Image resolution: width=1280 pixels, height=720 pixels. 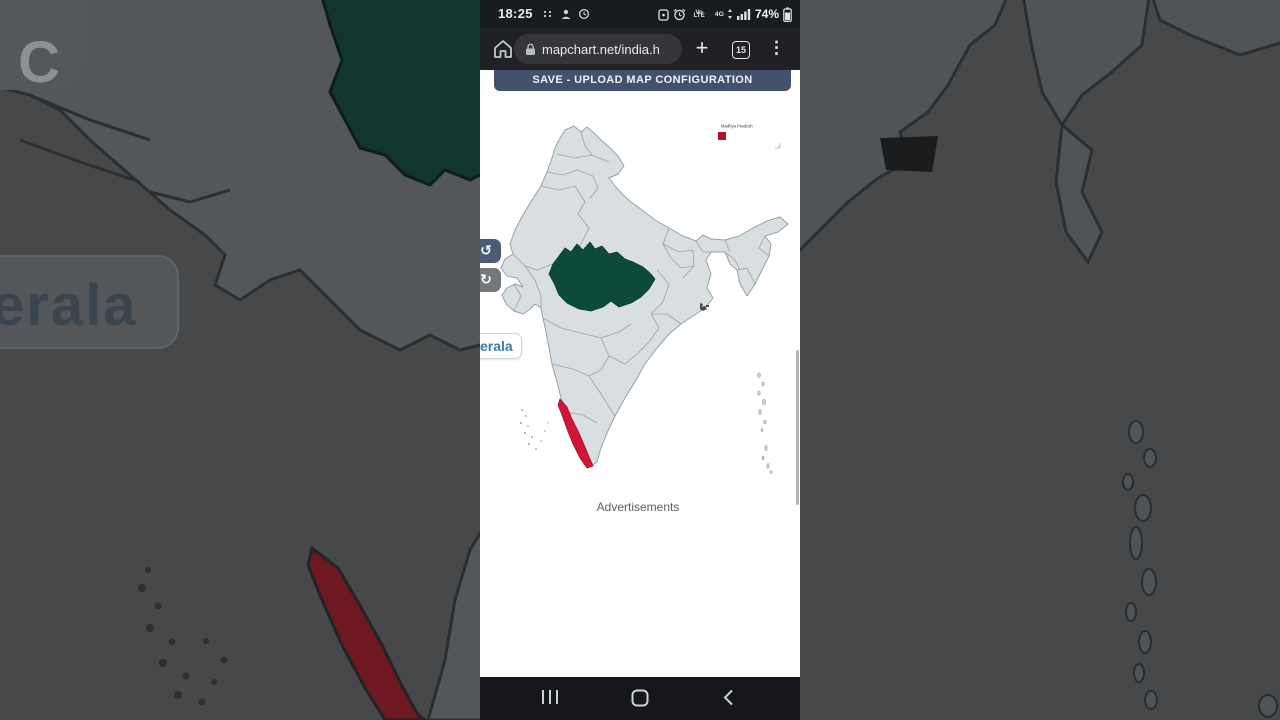 What do you see at coordinates (530, 49) in the screenshot?
I see `lock-icon` at bounding box center [530, 49].